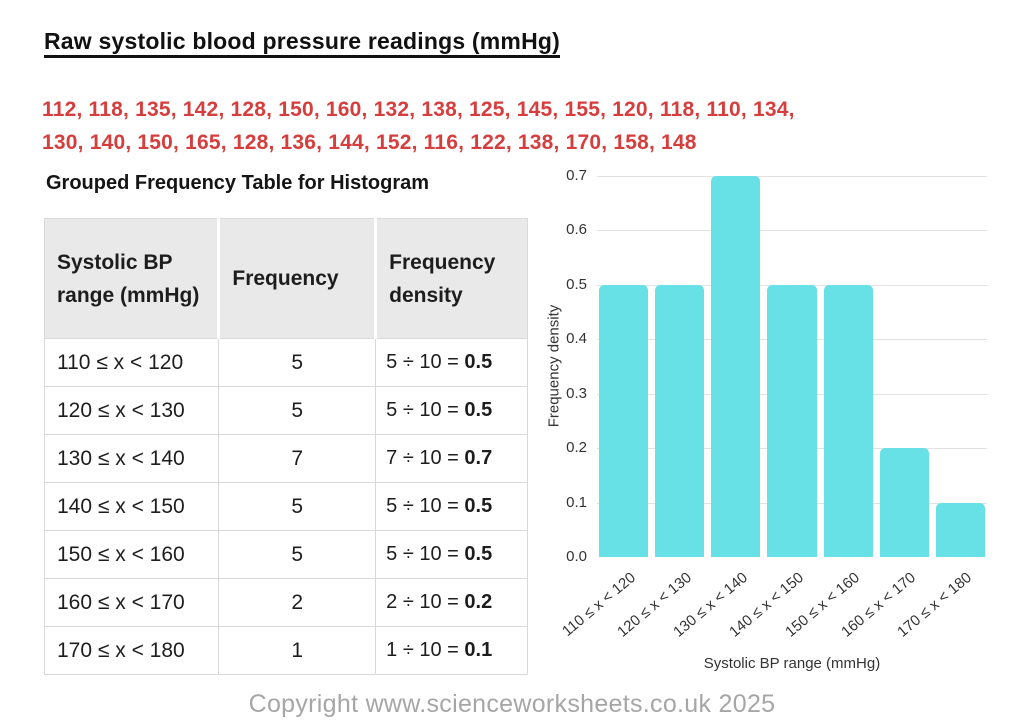  Describe the element at coordinates (576, 502) in the screenshot. I see `y-tick-label: 0.1` at that location.